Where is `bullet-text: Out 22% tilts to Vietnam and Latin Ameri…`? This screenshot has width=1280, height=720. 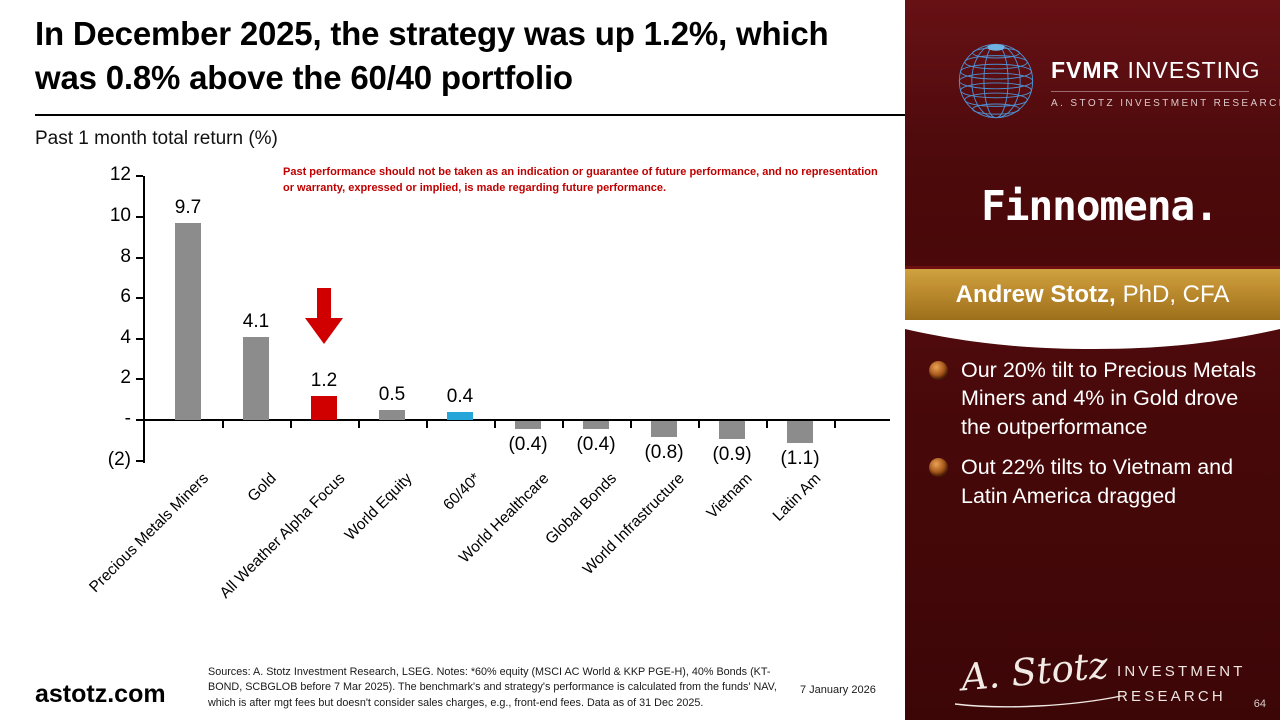 bullet-text: Out 22% tilts to Vietnam and Latin Ameri… is located at coordinates (1097, 481).